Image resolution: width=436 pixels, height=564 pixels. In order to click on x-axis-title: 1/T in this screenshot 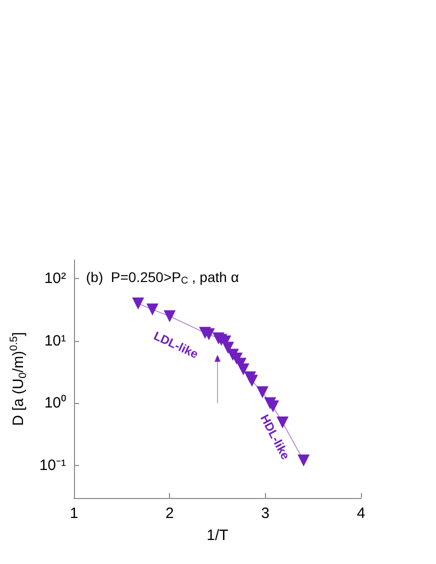, I will do `click(217, 535)`.